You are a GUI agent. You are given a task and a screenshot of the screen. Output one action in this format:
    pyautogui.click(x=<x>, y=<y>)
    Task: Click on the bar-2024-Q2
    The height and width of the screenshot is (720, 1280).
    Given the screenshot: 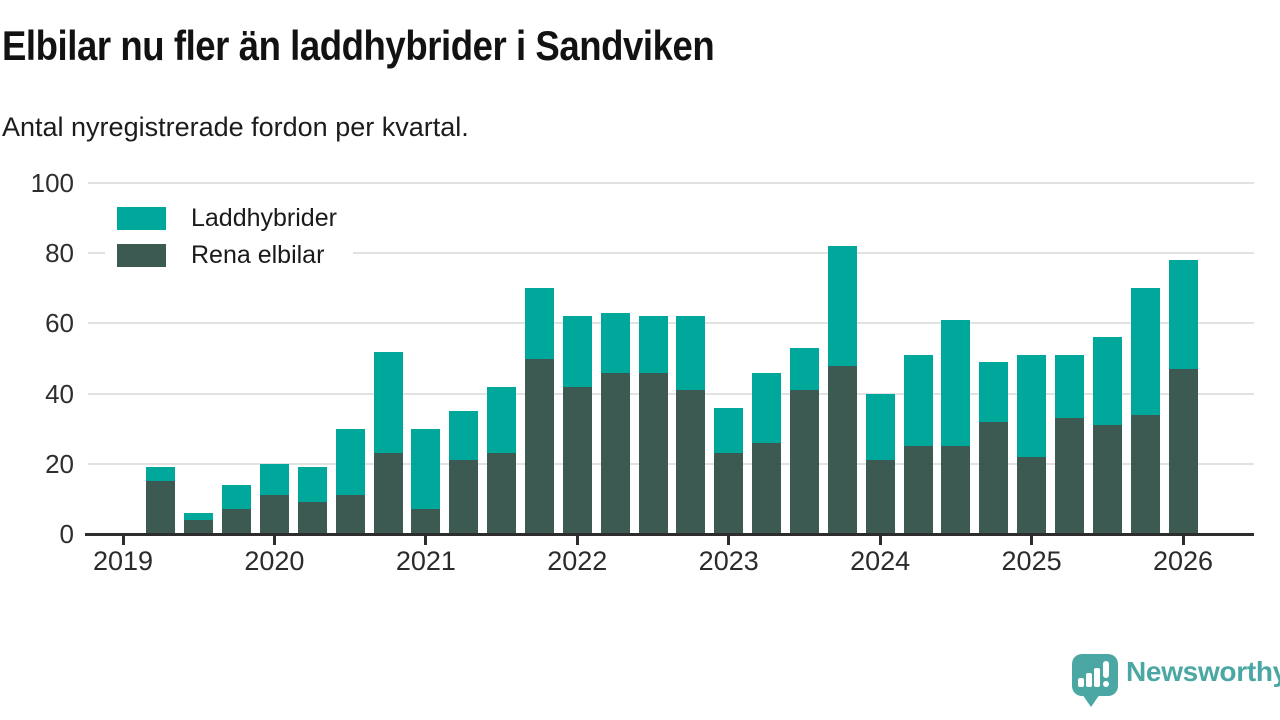 What is the action you would take?
    pyautogui.click(x=918, y=358)
    